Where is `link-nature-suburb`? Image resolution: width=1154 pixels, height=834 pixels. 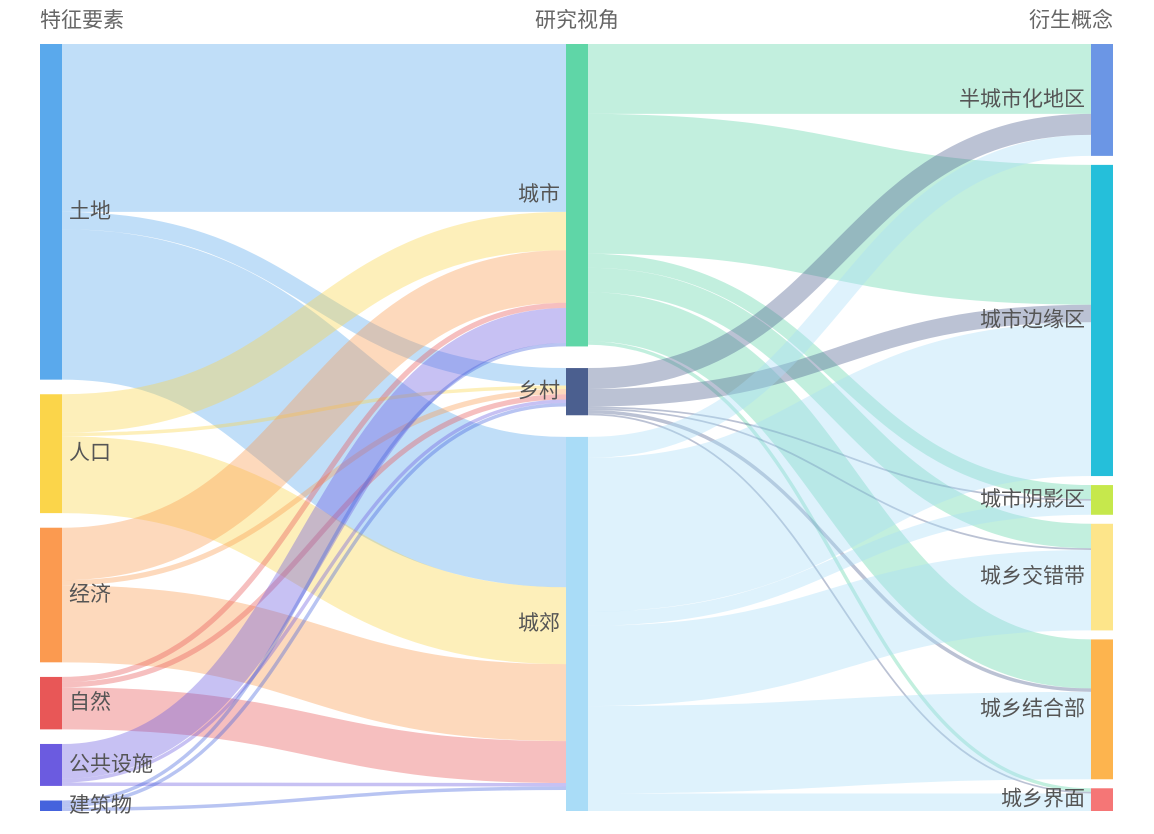
link-nature-suburb is located at coordinates (314, 735).